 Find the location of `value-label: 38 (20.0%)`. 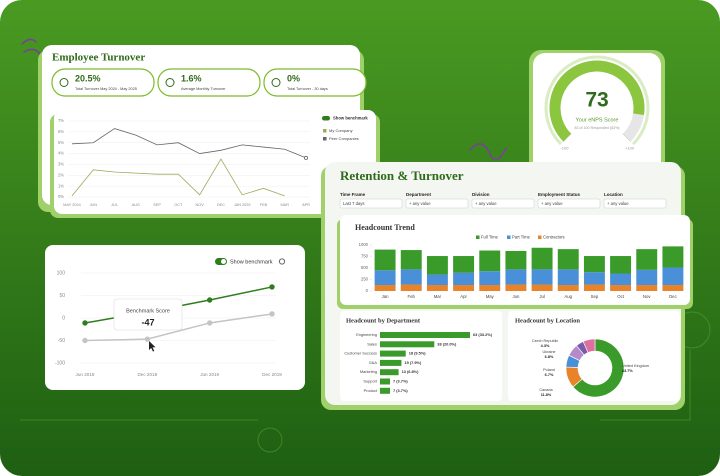

value-label: 38 (20.0%) is located at coordinates (447, 343).